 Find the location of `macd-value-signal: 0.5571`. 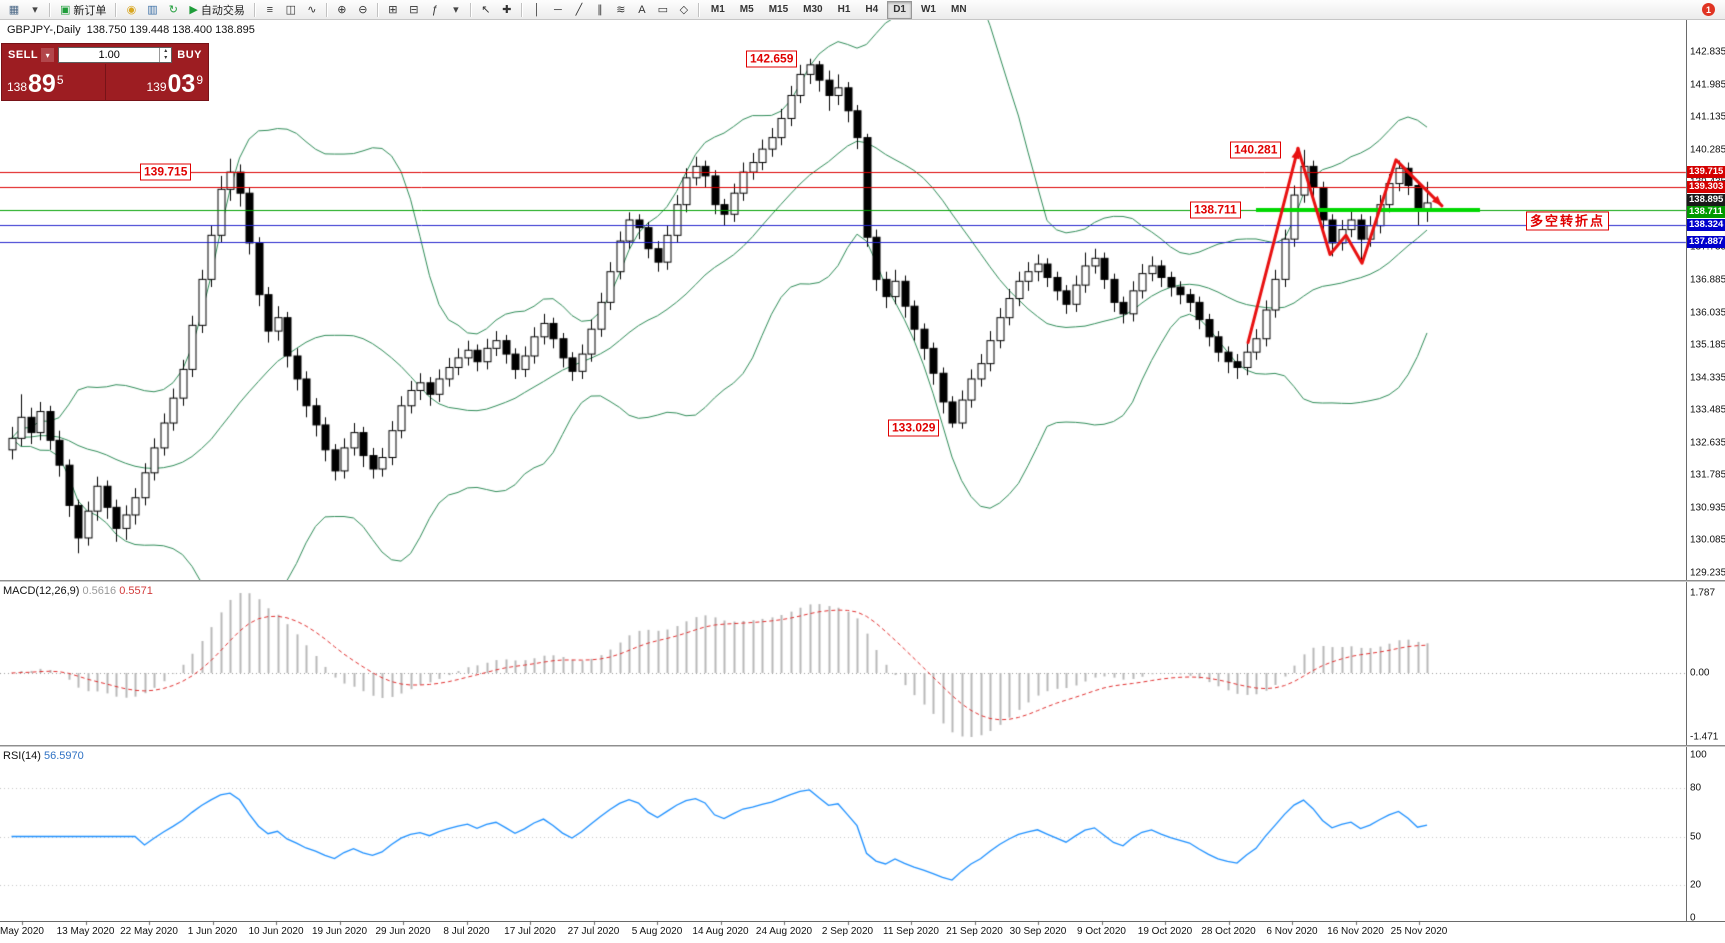

macd-value-signal: 0.5571 is located at coordinates (136, 591).